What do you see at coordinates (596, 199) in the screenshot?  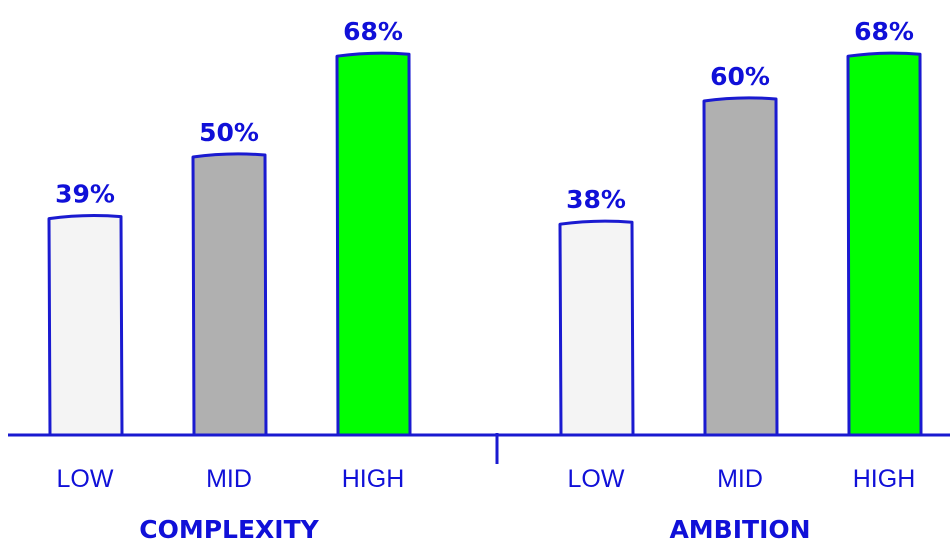 I see `value-label-ambition-low: 38%` at bounding box center [596, 199].